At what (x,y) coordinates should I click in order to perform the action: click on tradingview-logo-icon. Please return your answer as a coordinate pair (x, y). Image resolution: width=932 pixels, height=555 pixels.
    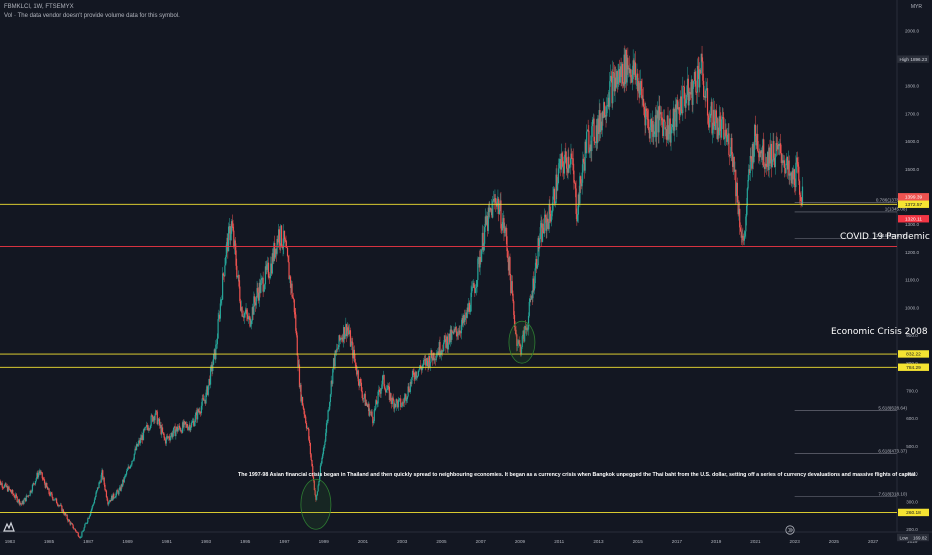
    Looking at the image, I should click on (9, 527).